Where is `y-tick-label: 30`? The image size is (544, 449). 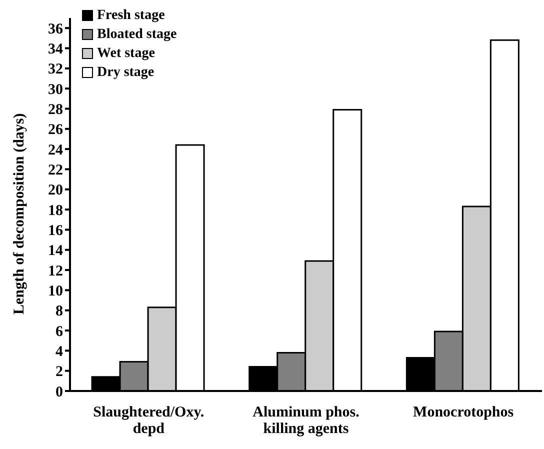 y-tick-label: 30 is located at coordinates (55, 90).